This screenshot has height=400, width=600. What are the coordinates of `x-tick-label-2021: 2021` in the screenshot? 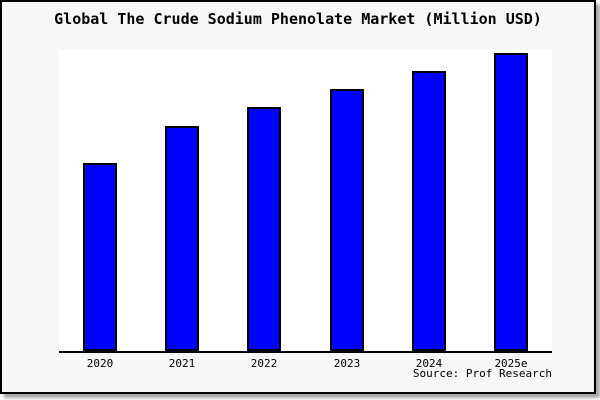 It's located at (182, 363).